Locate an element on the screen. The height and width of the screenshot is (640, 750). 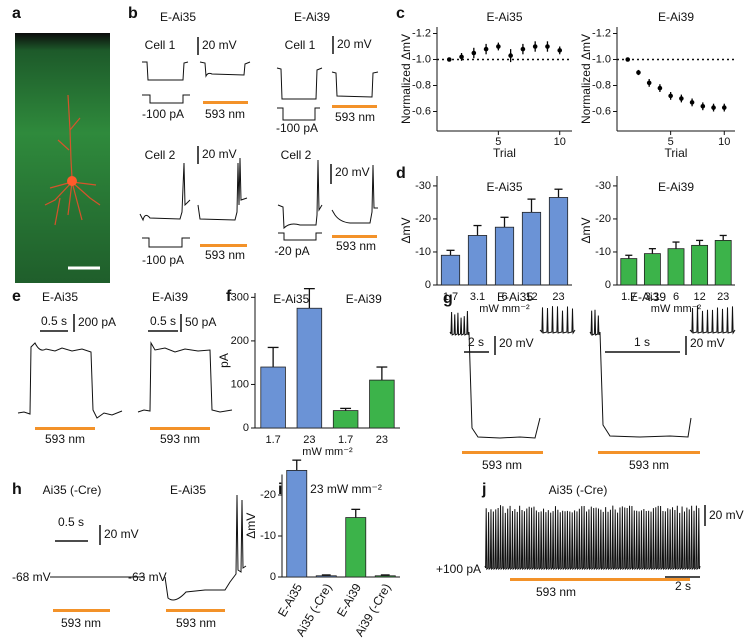
chart-title: E-Ai39 is located at coordinates (676, 187).